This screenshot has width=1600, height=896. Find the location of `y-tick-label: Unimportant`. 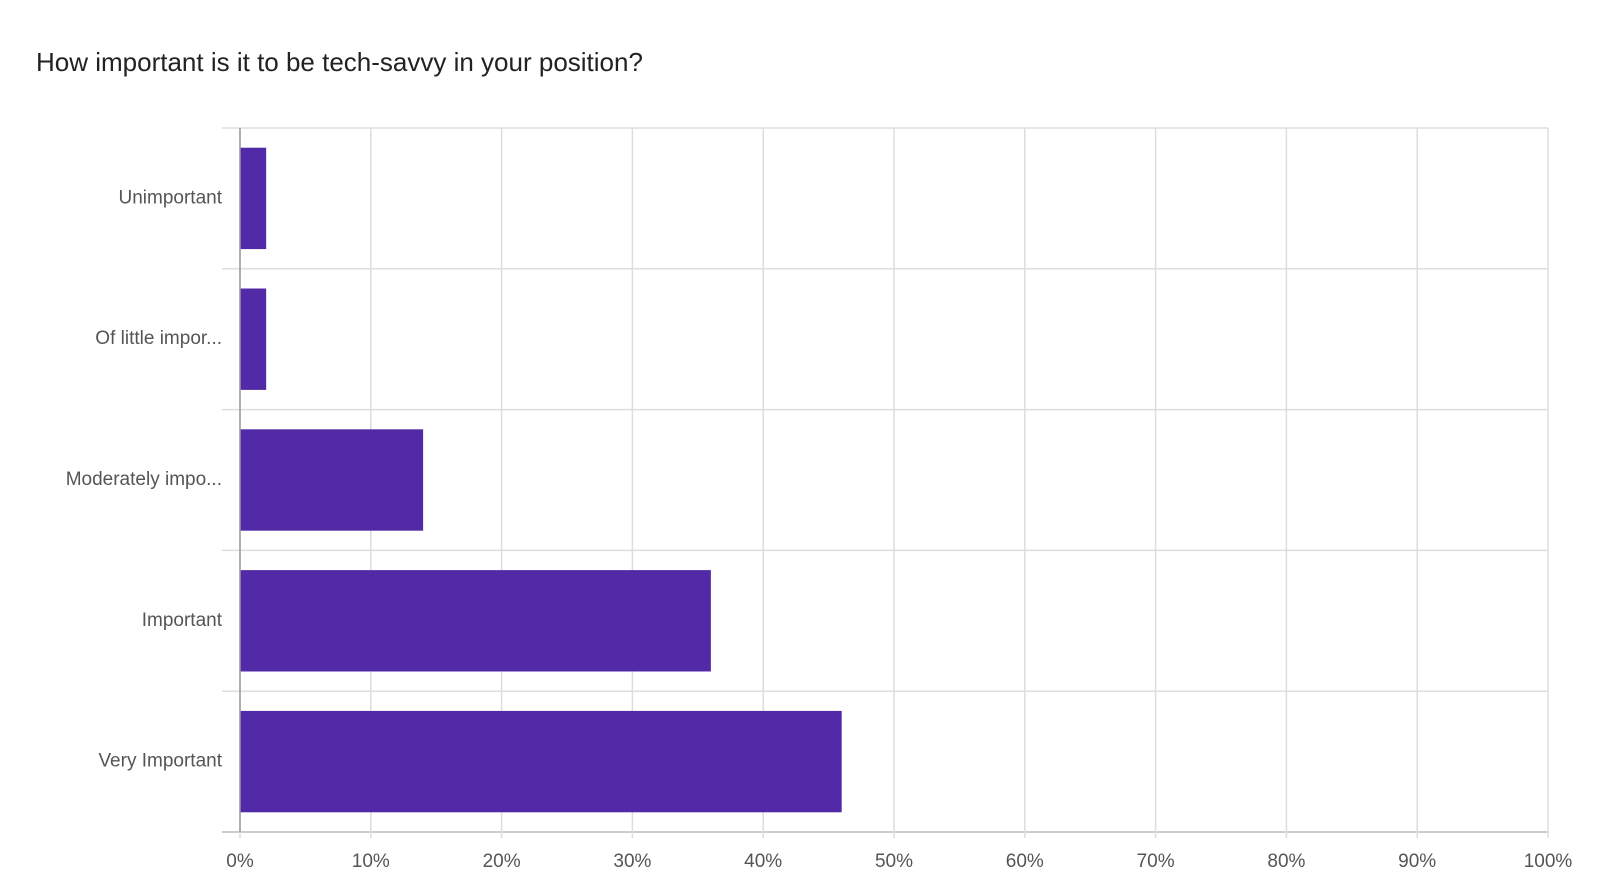

y-tick-label: Unimportant is located at coordinates (171, 197).